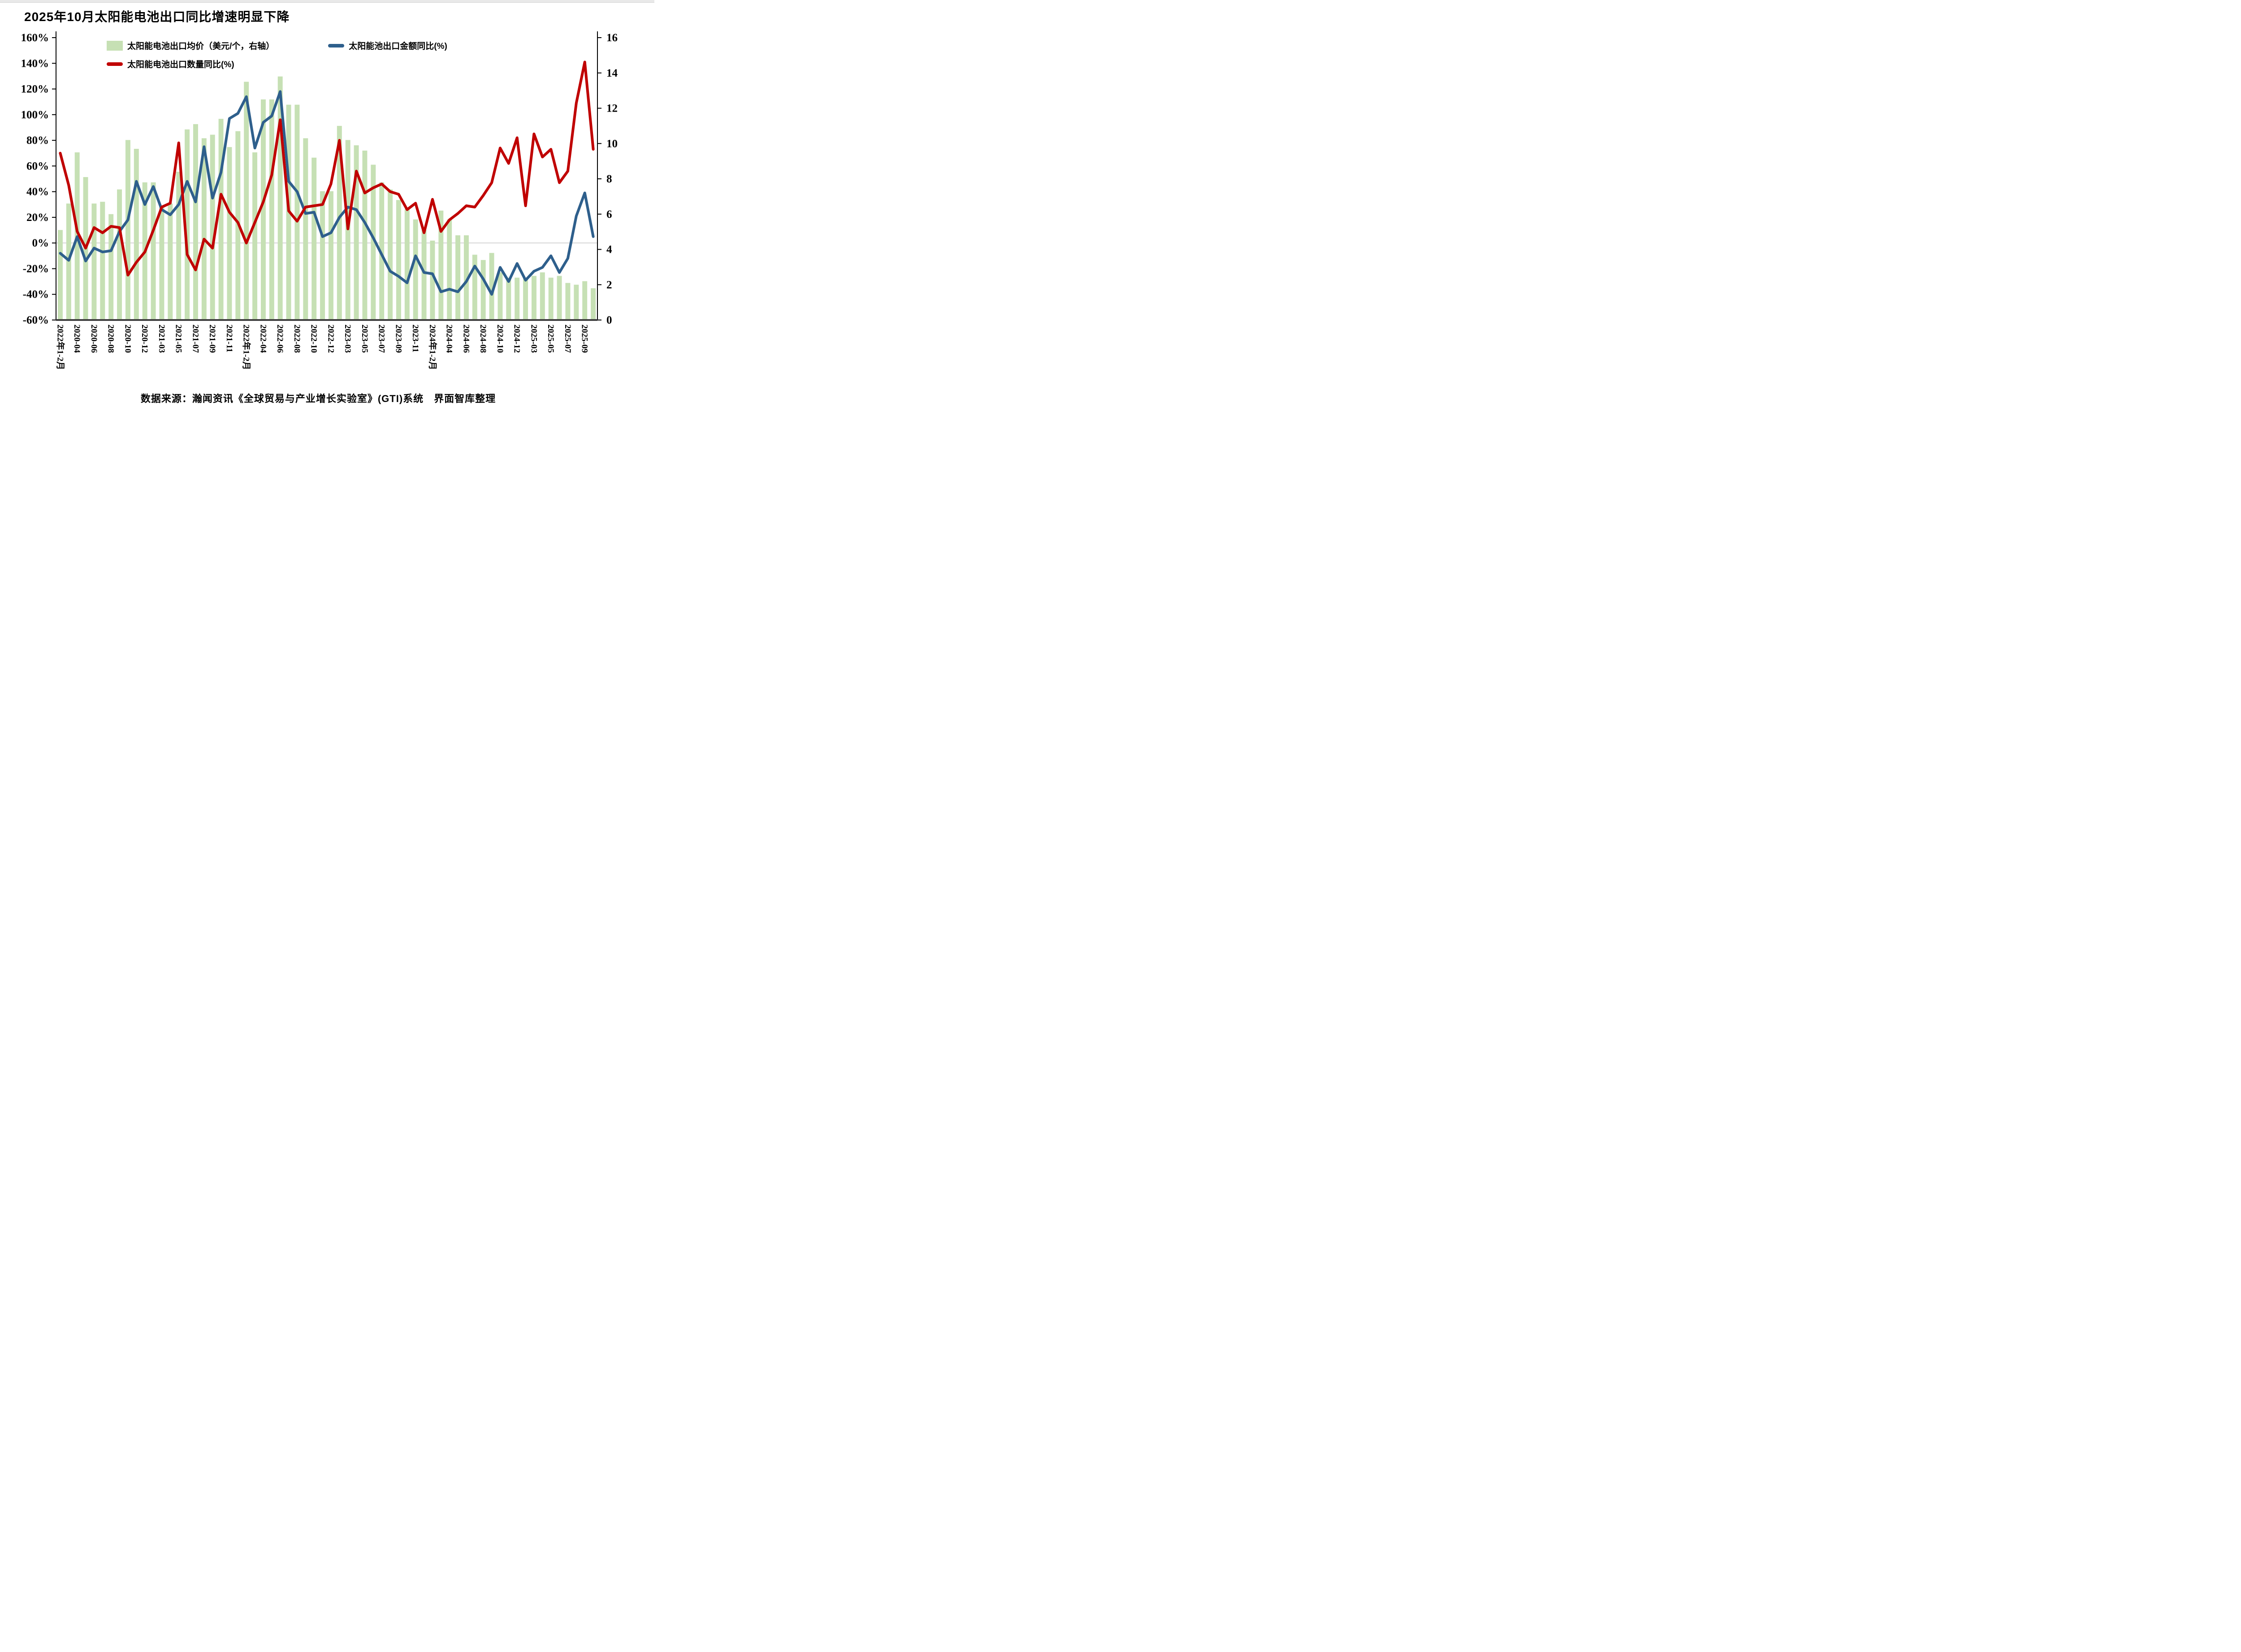 This screenshot has width=2241, height=1652. I want to click on x-axis-label: 2025-07, so click(567, 338).